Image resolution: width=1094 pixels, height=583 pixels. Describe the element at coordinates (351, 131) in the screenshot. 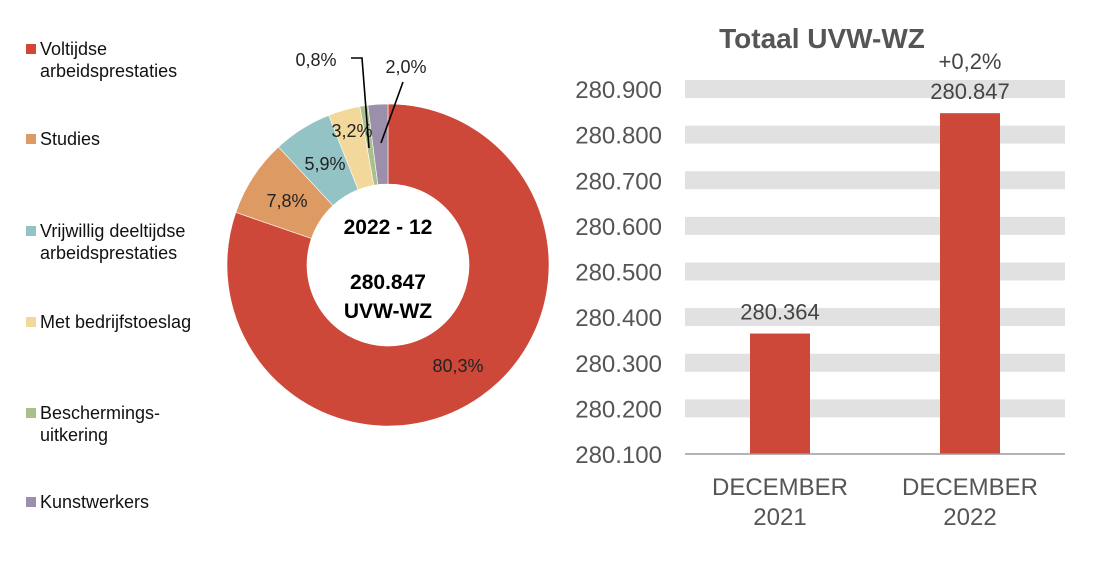

I see `slice-label-bedrijfstoeslag: 3,2%` at that location.